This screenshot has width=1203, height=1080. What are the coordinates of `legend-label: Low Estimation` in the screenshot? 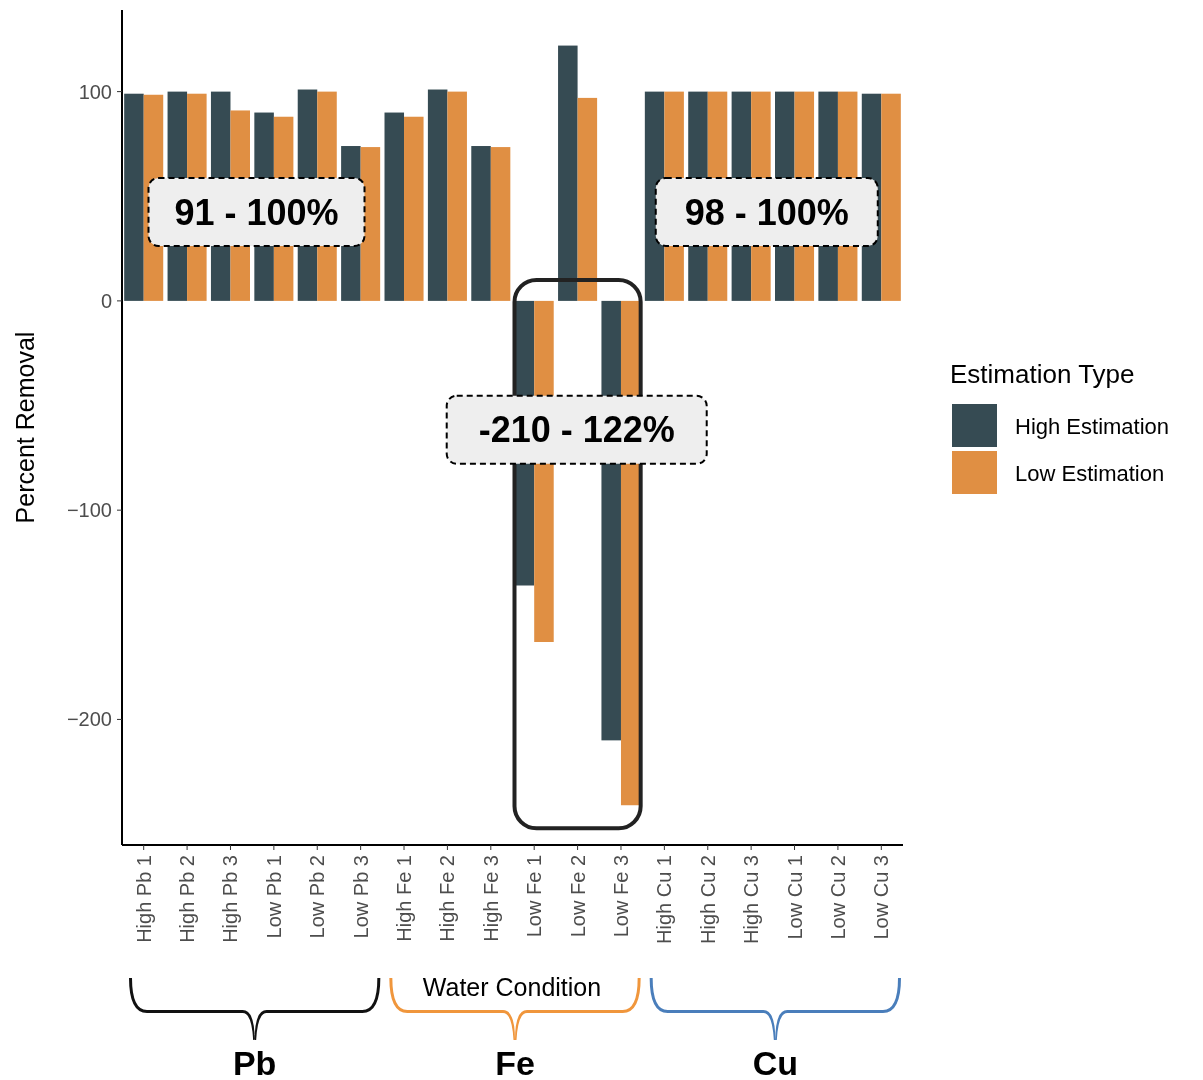 It's located at (1090, 473).